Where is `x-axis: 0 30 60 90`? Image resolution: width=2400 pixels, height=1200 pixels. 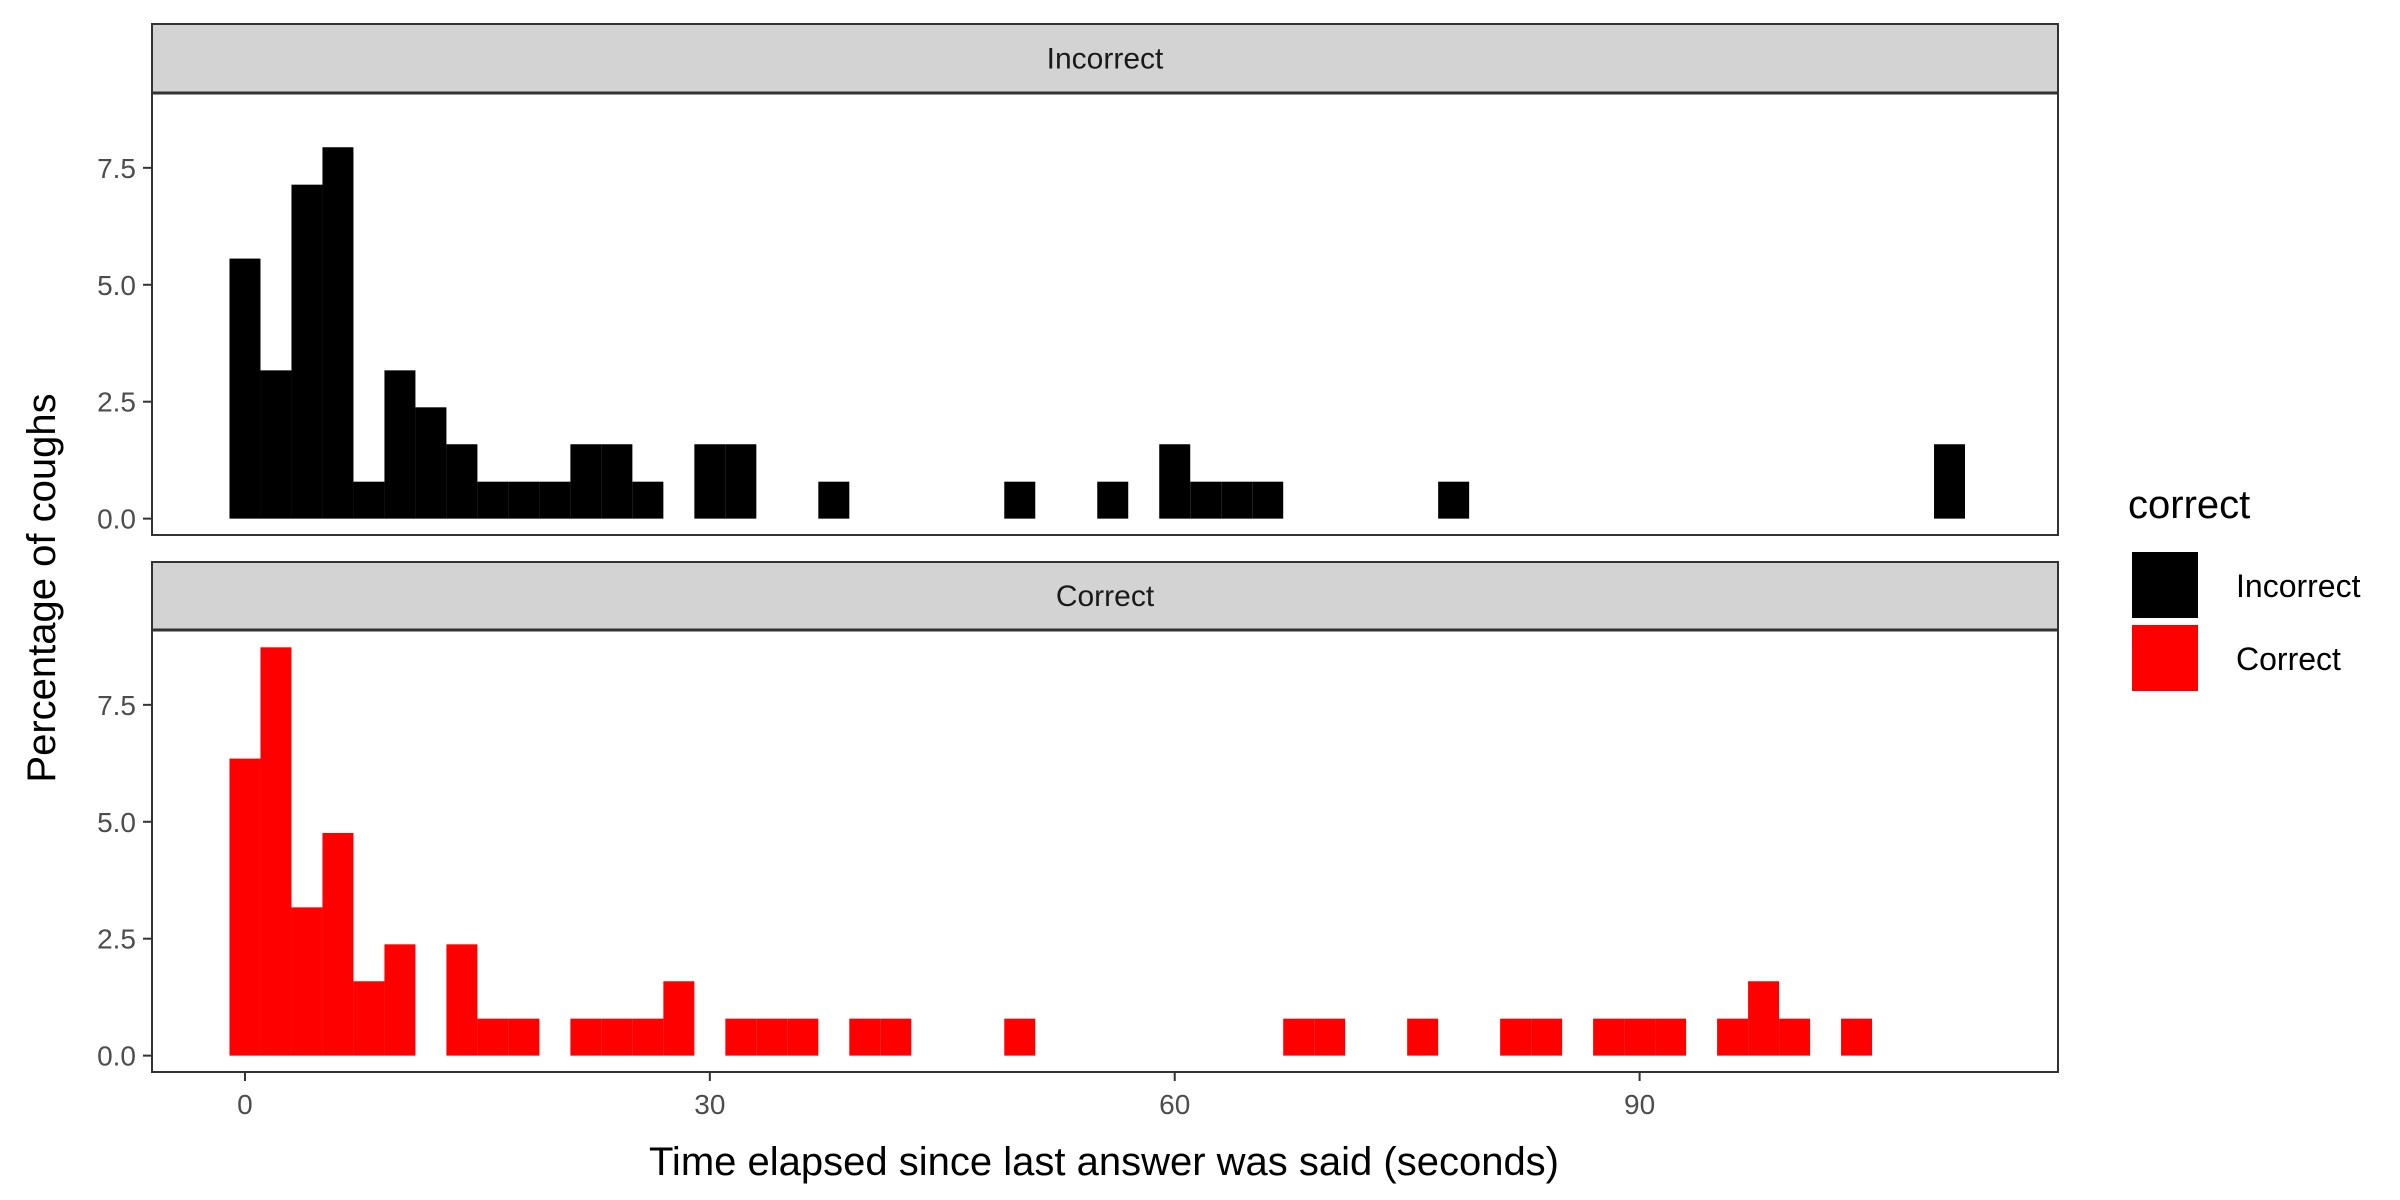
x-axis: 0 30 60 90 is located at coordinates (946, 1096).